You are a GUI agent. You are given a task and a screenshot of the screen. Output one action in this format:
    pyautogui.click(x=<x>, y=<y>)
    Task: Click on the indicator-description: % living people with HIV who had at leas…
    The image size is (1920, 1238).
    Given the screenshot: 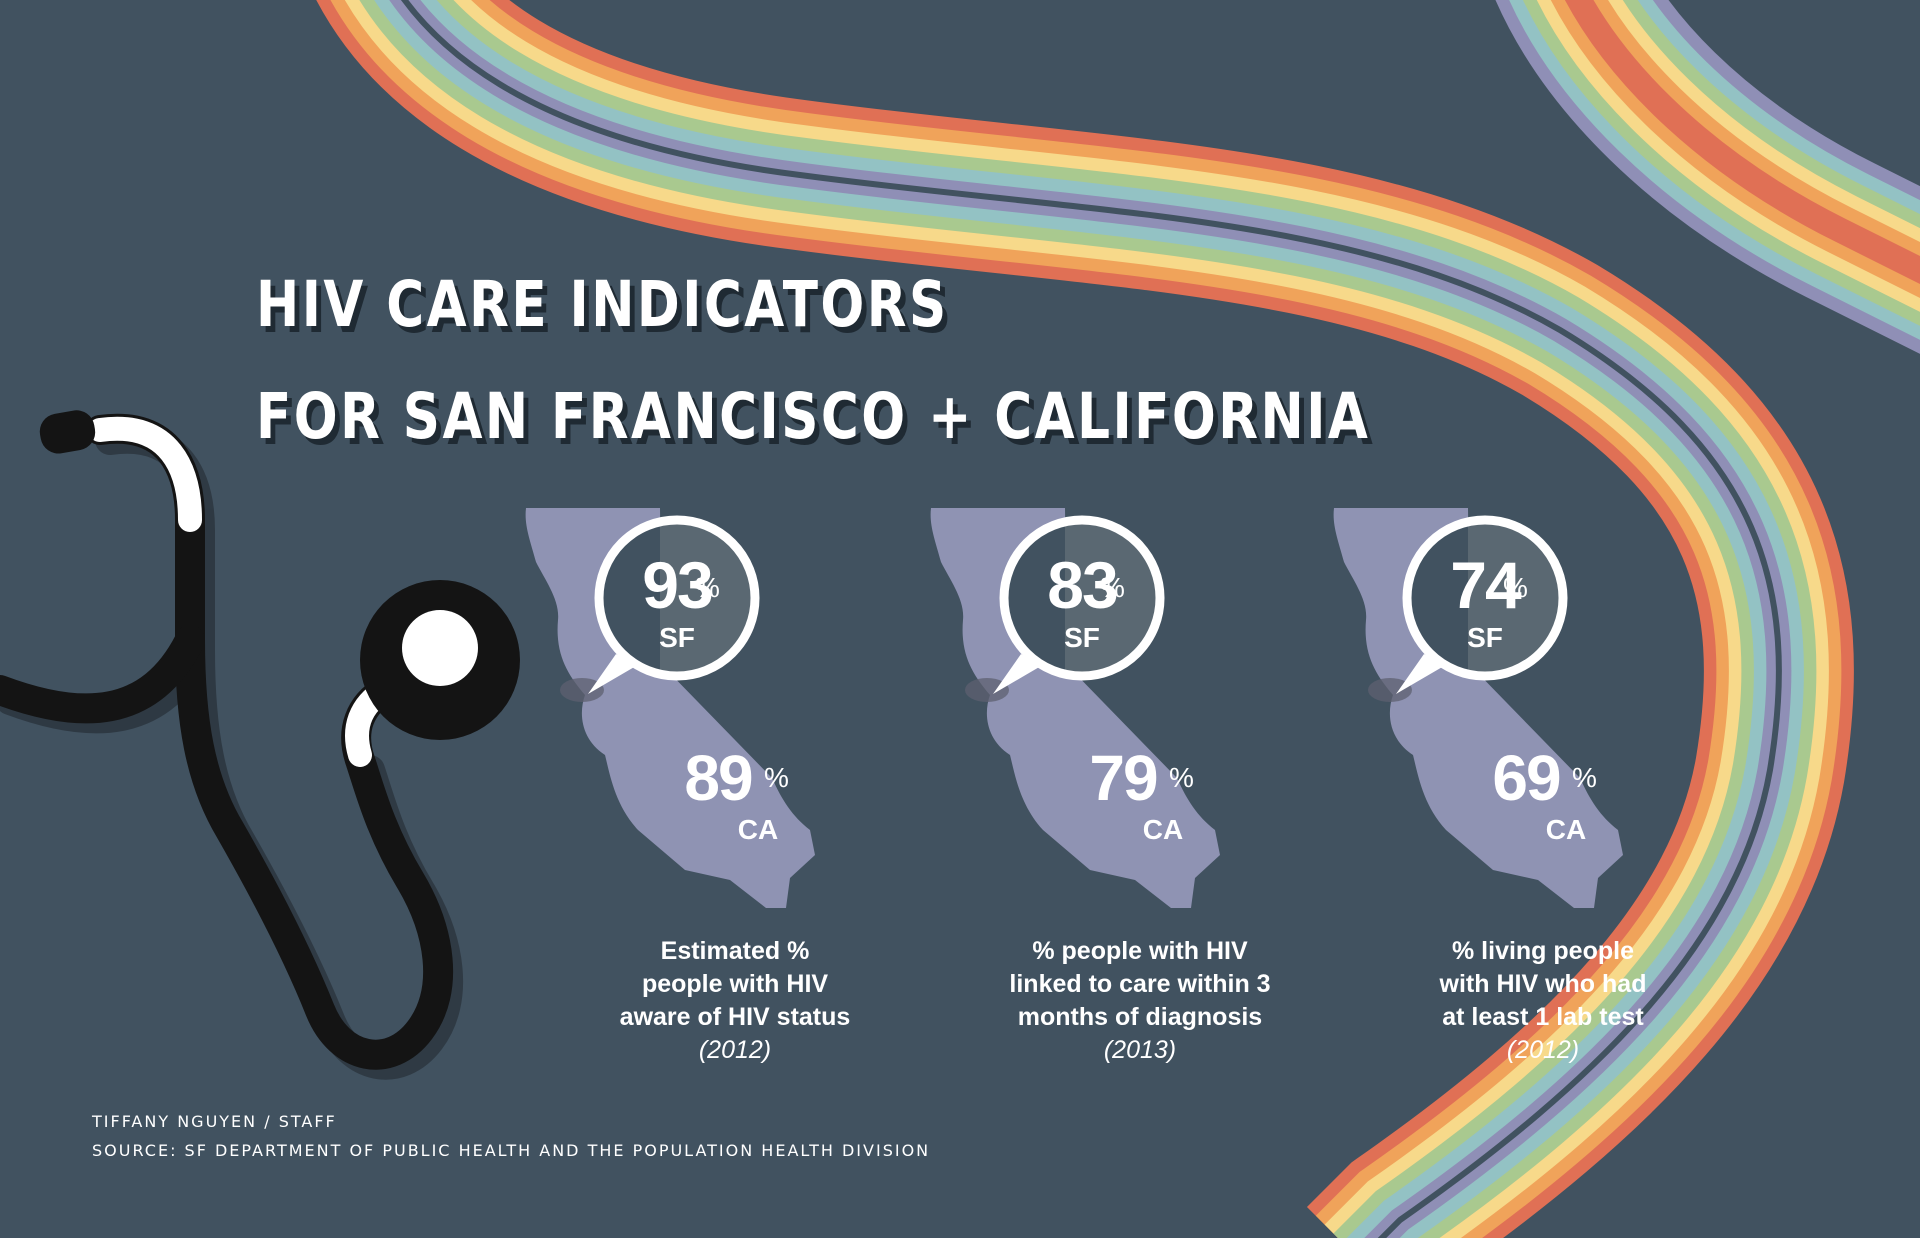 What is the action you would take?
    pyautogui.click(x=1543, y=1001)
    